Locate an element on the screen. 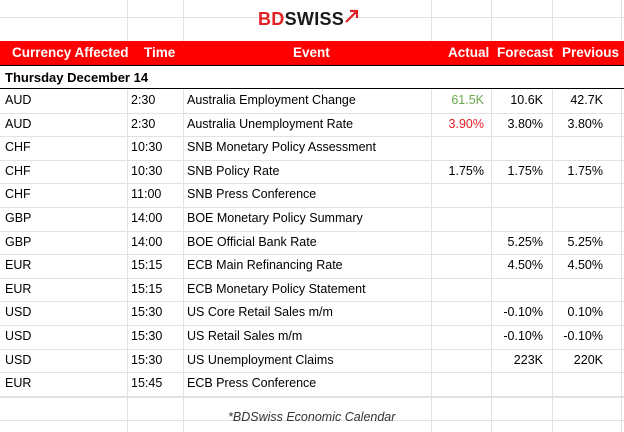 This screenshot has width=624, height=432. table-row: USD 15:30 US Retail Sales m/m -0.10% -0.10% is located at coordinates (312, 337).